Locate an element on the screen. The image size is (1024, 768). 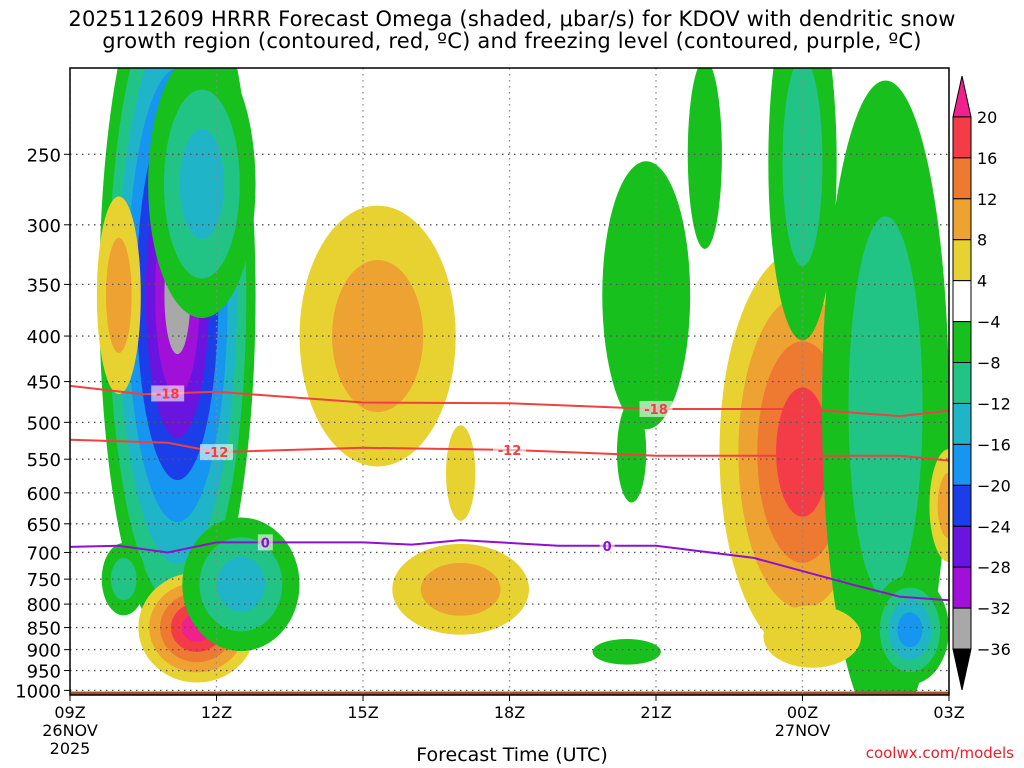
colorbar-label-1: 16 is located at coordinates (987, 158).